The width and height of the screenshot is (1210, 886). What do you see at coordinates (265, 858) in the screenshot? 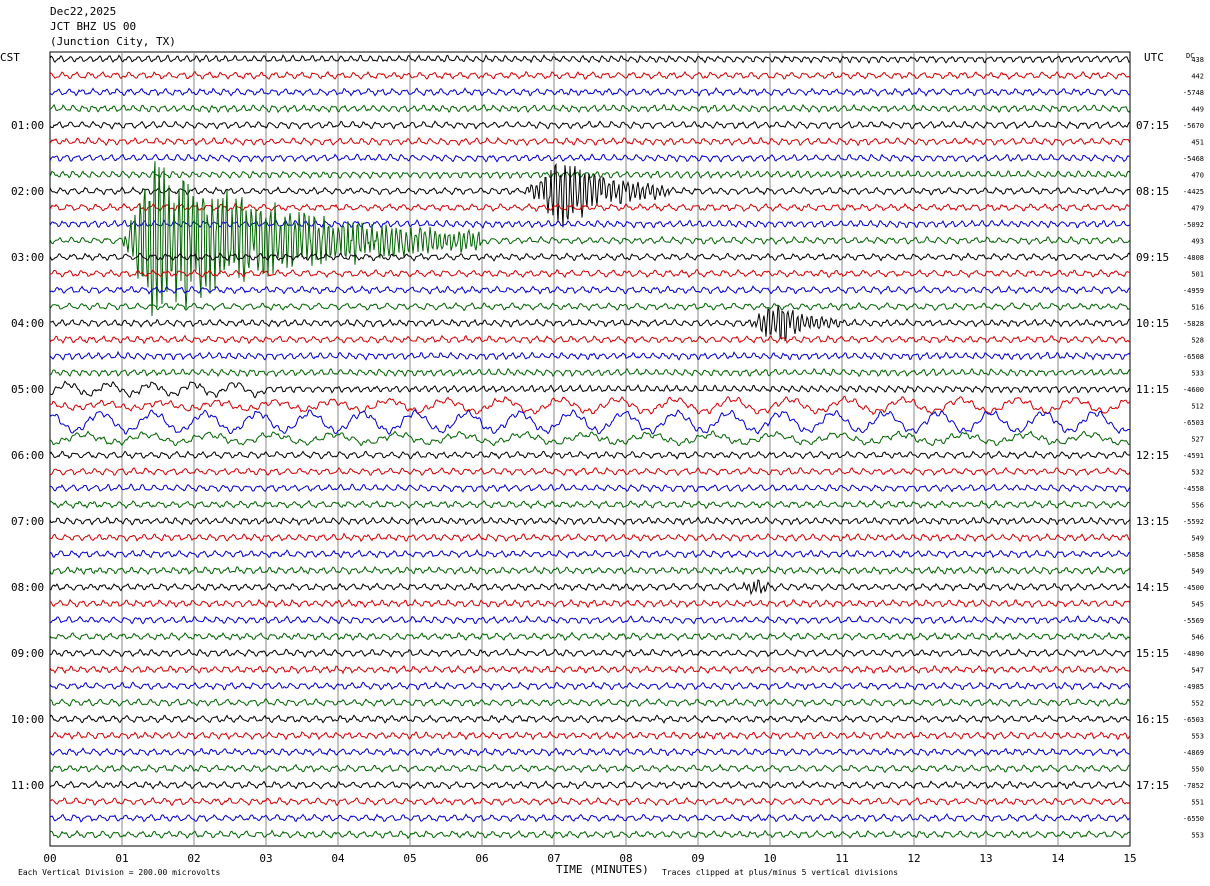
I see `x-tick-label: 03` at bounding box center [265, 858].